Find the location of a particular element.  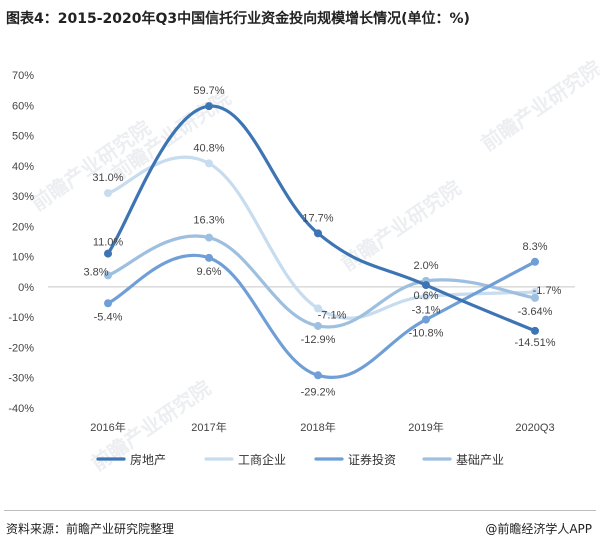

data-point-证券投资-0 is located at coordinates (108, 303).